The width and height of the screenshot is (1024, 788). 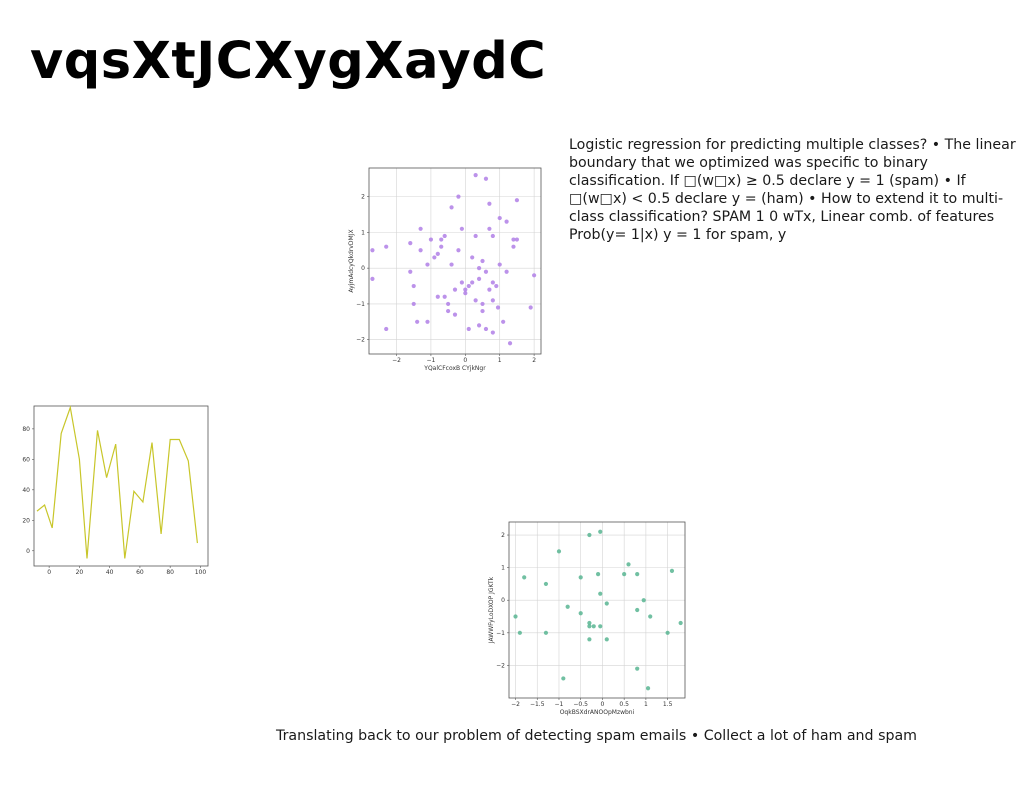 What do you see at coordinates (624, 704) in the screenshot?
I see `x-tick-label: 0.5` at bounding box center [624, 704].